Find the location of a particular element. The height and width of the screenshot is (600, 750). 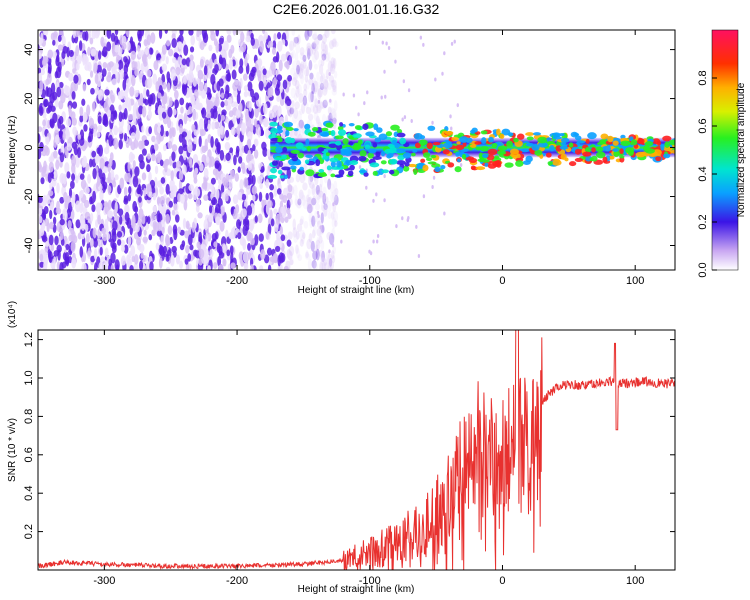

spectrogram-x-tick-label: -300 is located at coordinates (104, 281).